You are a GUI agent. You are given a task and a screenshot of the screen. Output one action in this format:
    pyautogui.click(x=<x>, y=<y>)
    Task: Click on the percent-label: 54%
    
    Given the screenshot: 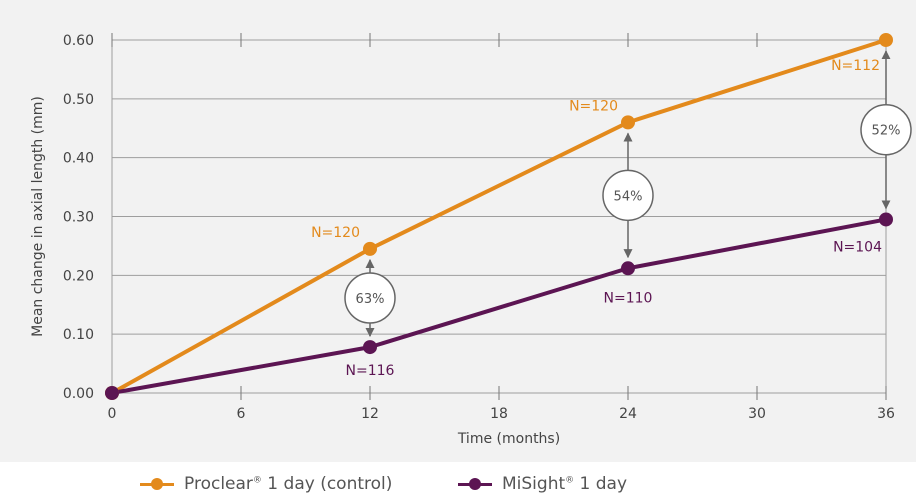 What is the action you would take?
    pyautogui.click(x=628, y=196)
    